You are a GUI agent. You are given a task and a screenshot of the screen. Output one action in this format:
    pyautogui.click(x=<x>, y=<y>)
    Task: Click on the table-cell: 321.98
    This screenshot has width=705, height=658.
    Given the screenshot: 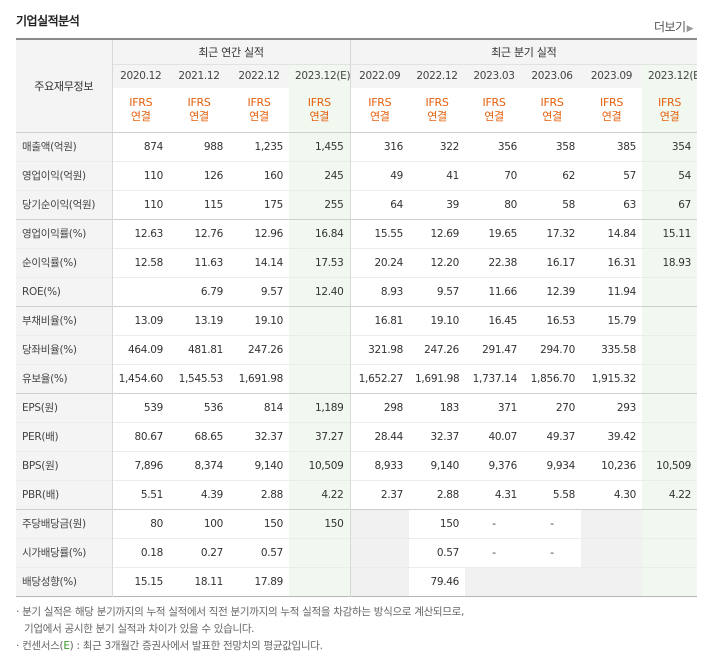 What is the action you would take?
    pyautogui.click(x=379, y=349)
    